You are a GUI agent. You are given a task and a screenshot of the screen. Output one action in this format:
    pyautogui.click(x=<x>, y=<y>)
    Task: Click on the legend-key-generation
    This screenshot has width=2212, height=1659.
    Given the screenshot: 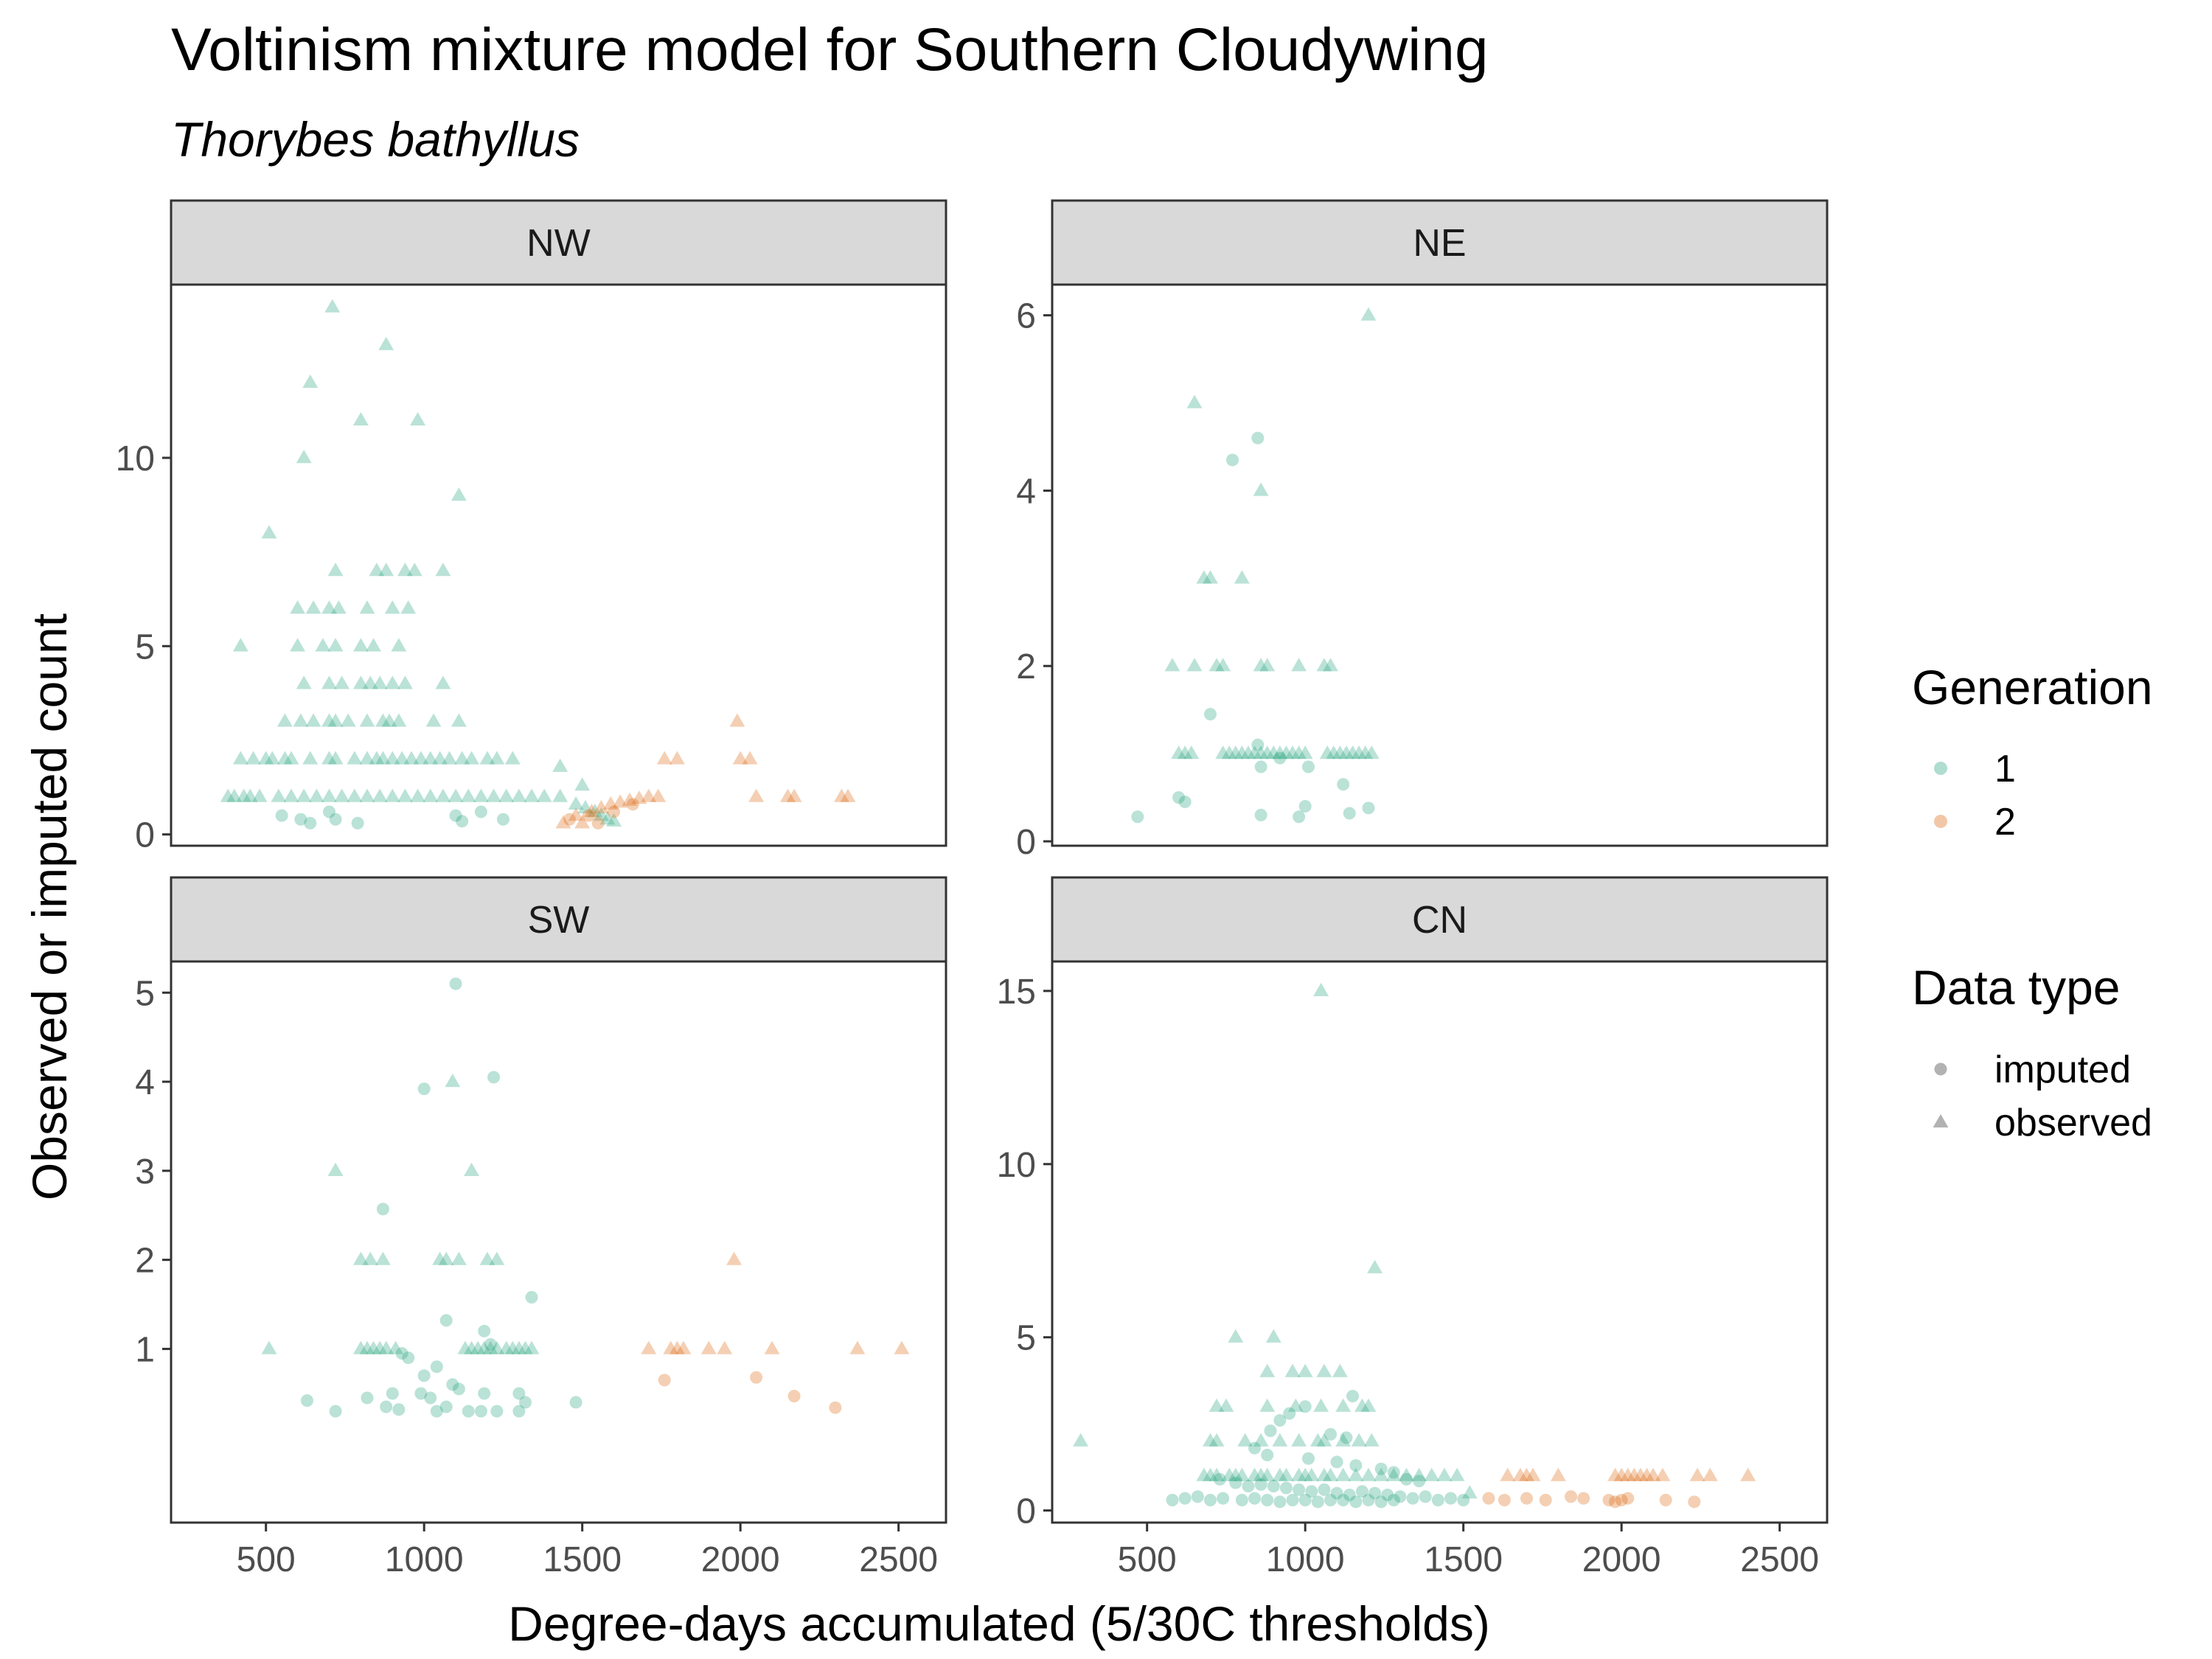 What is the action you would take?
    pyautogui.click(x=1940, y=821)
    